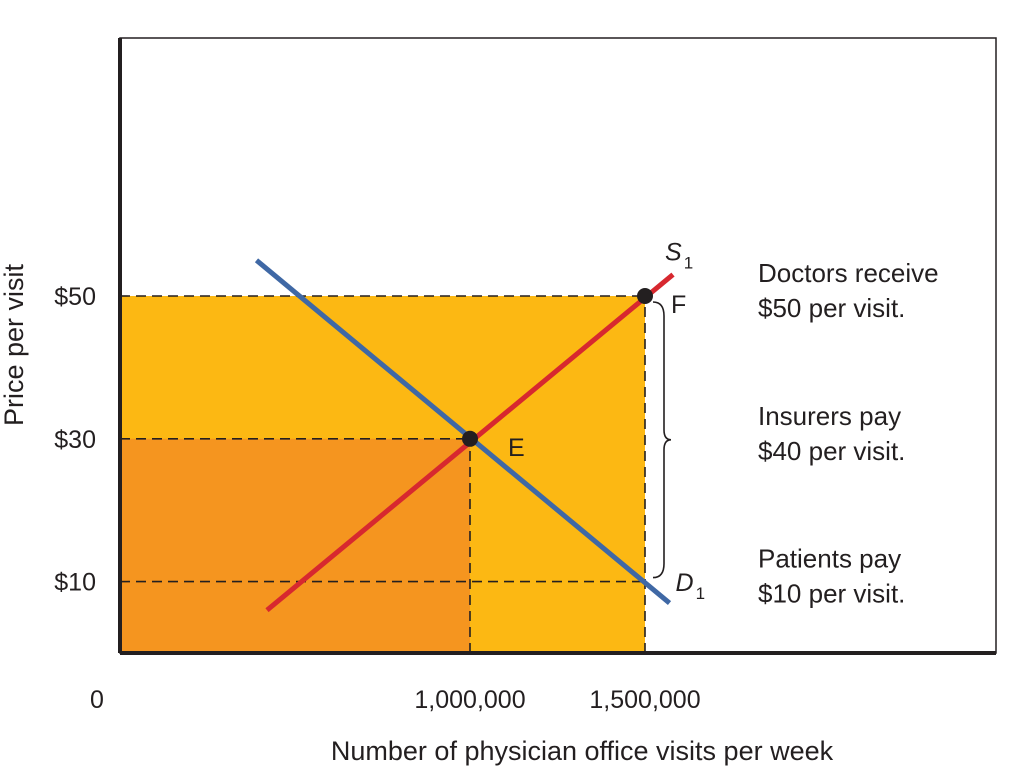 This screenshot has width=1036, height=778. I want to click on x-tick-label: 1,000,000, so click(469, 700).